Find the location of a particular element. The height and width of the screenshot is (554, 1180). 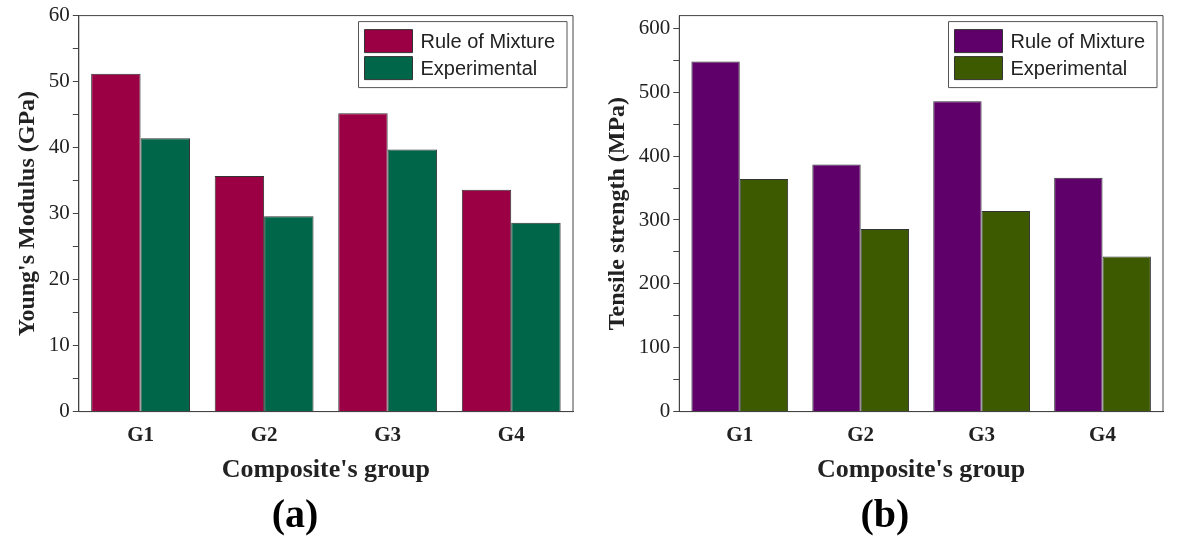

y-tick-label: 10 is located at coordinates (59, 344).